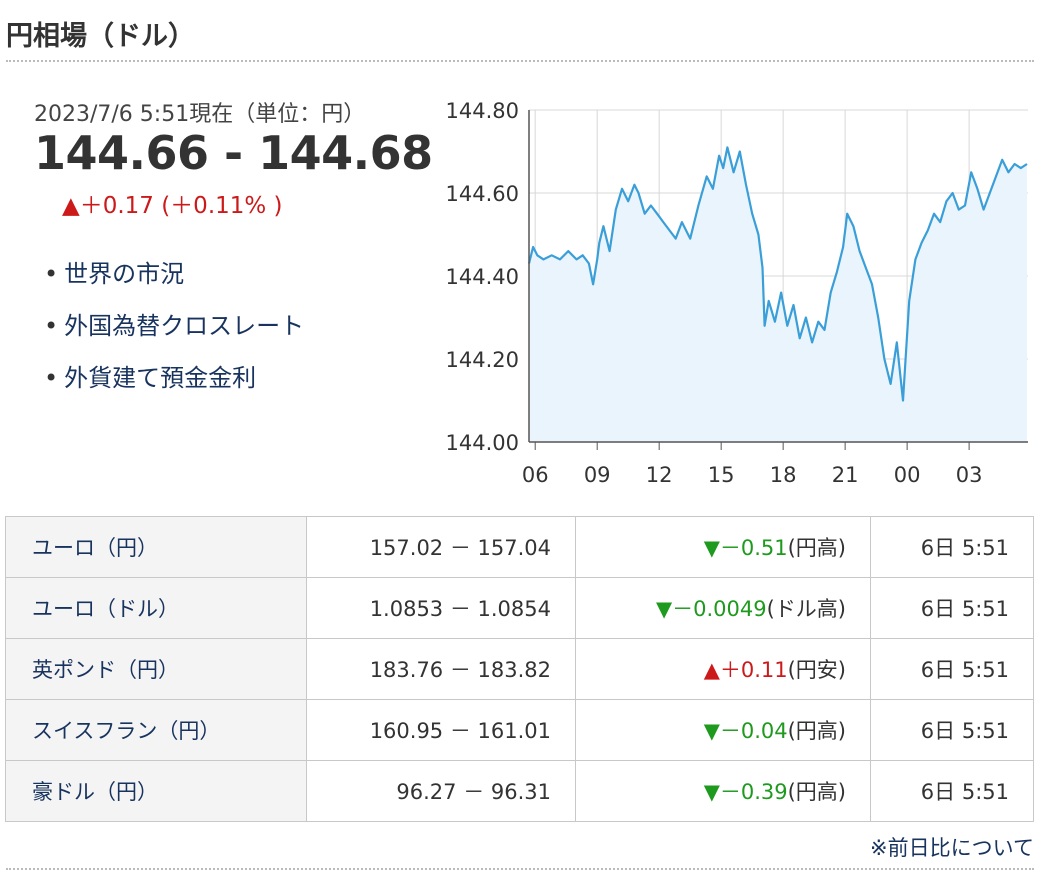 Image resolution: width=1040 pixels, height=872 pixels. I want to click on change-value: ▲＋0.11, so click(745, 670).